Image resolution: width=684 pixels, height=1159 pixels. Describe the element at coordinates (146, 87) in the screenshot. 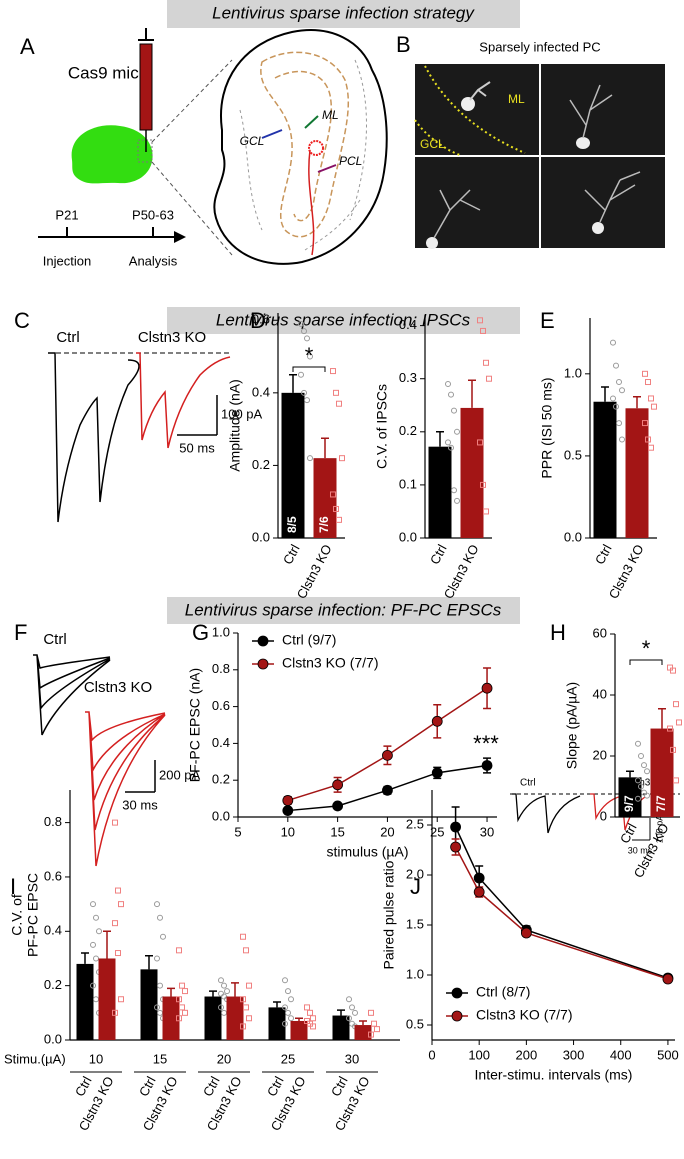

I see `syringe` at that location.